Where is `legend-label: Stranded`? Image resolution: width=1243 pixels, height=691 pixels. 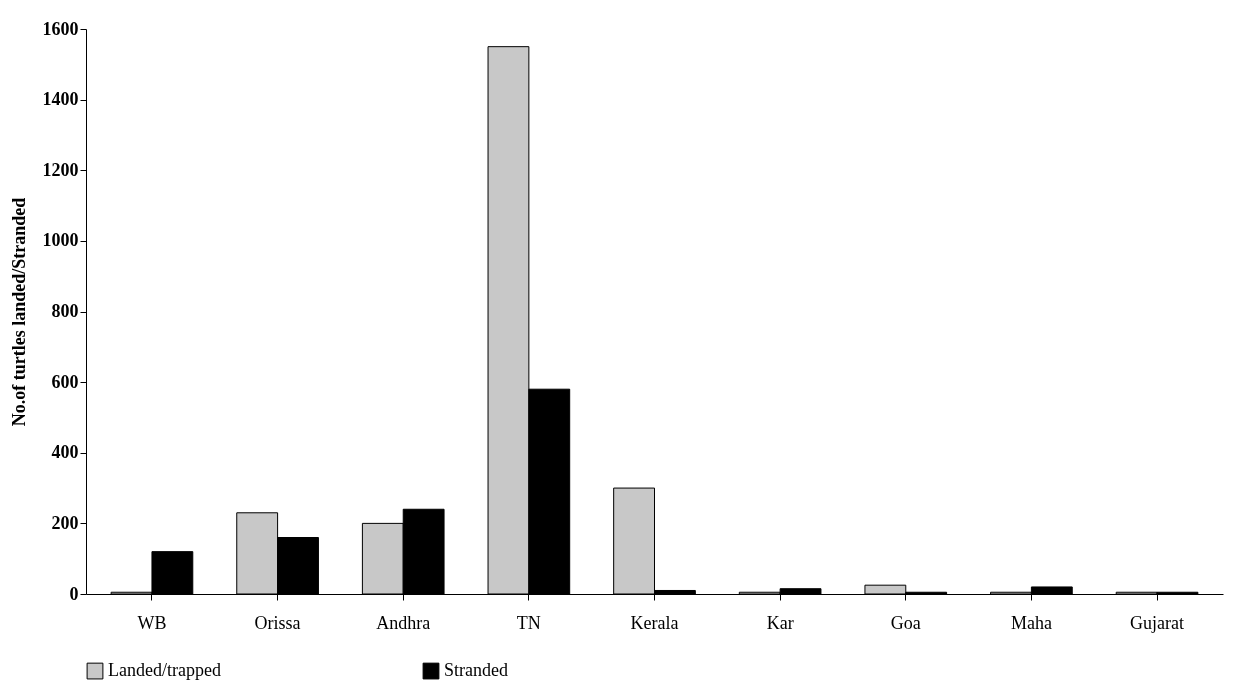 legend-label: Stranded is located at coordinates (476, 670).